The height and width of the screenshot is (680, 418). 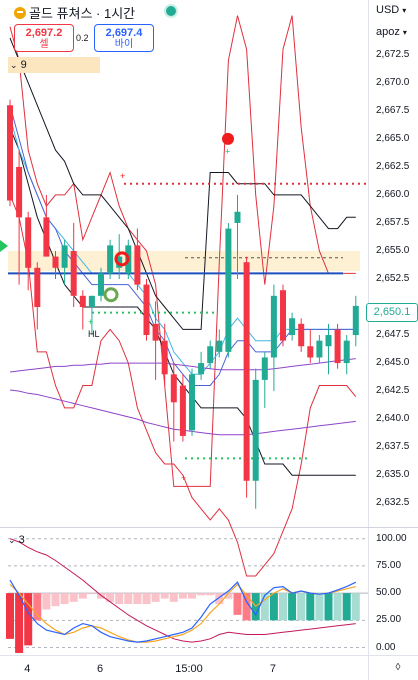 I want to click on sell-button: 2,697.2 셀, so click(x=44, y=38).